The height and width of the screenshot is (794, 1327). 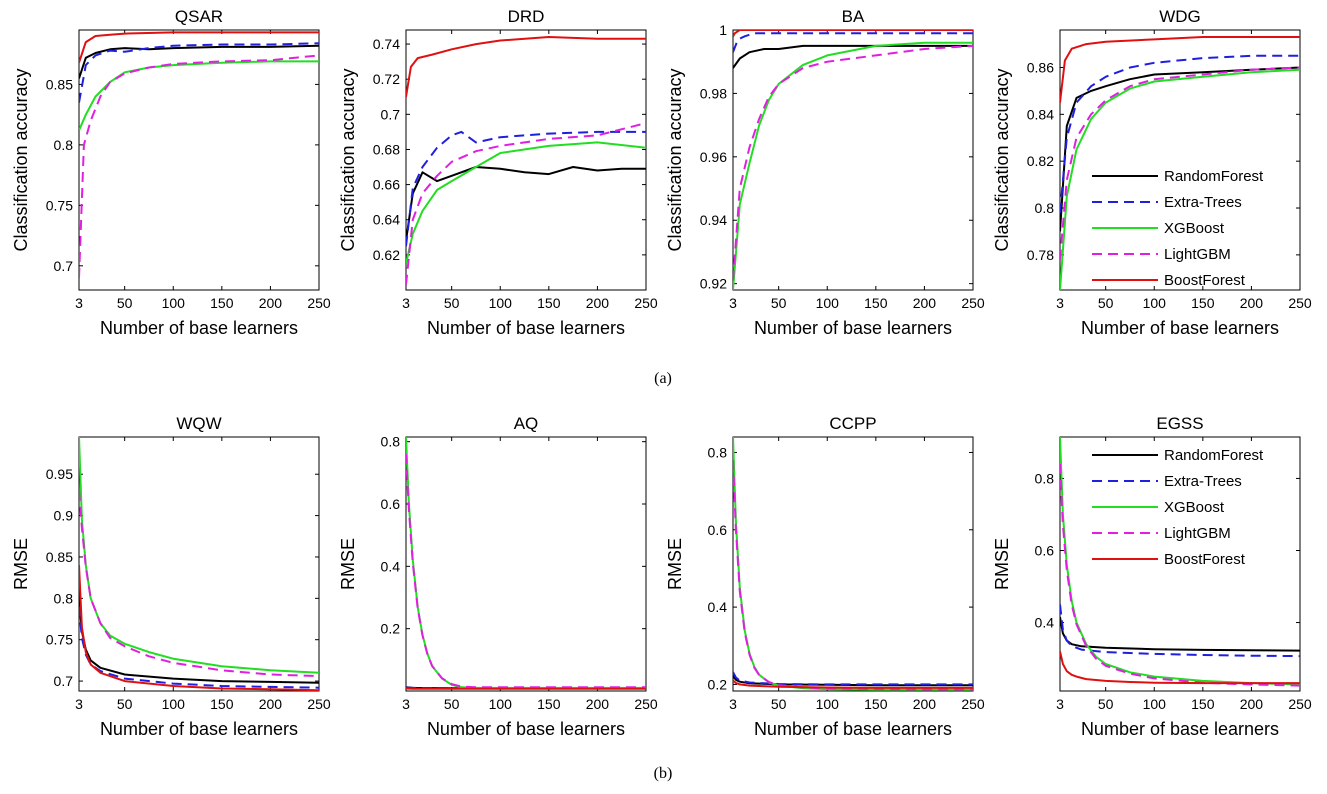 I want to click on chart-title: CCPP, so click(x=852, y=423).